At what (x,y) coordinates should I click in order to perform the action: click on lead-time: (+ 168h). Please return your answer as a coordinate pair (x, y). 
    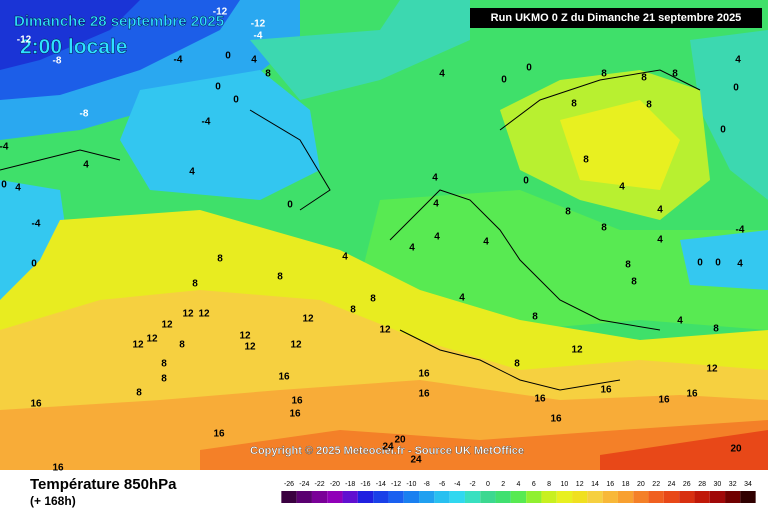
    Looking at the image, I should click on (53, 501).